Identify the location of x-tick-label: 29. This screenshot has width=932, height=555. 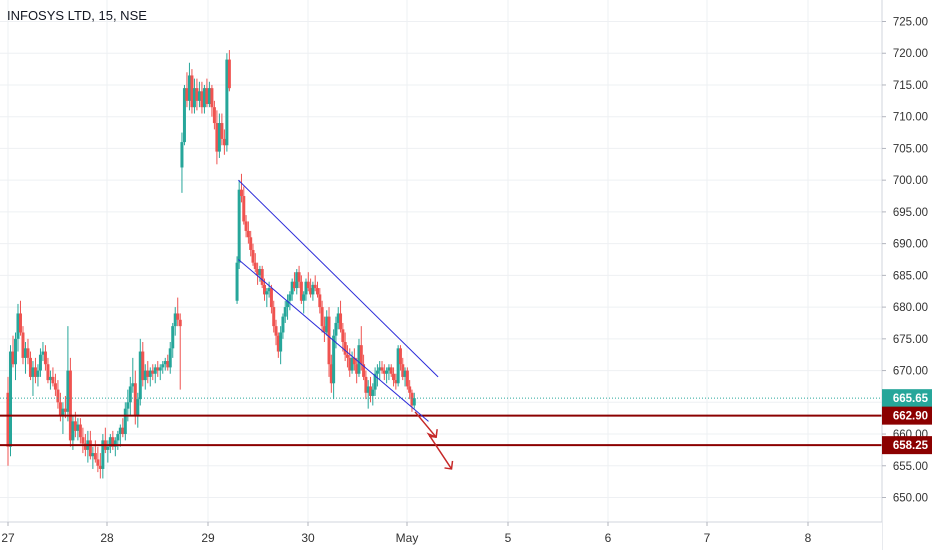
(208, 538).